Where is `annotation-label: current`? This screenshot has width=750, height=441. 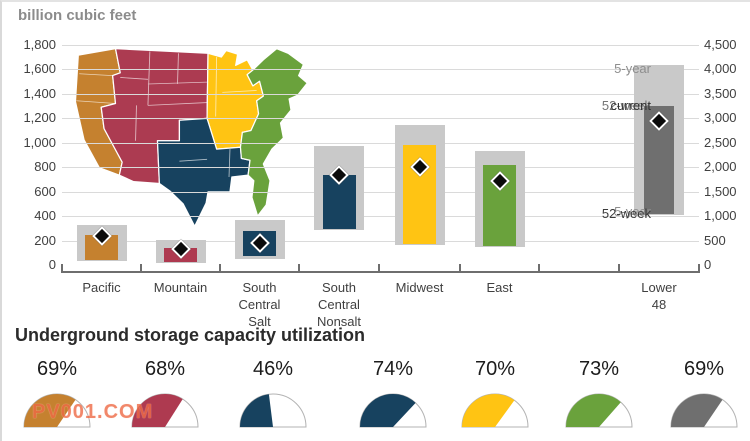
annotation-label: current is located at coordinates (630, 106).